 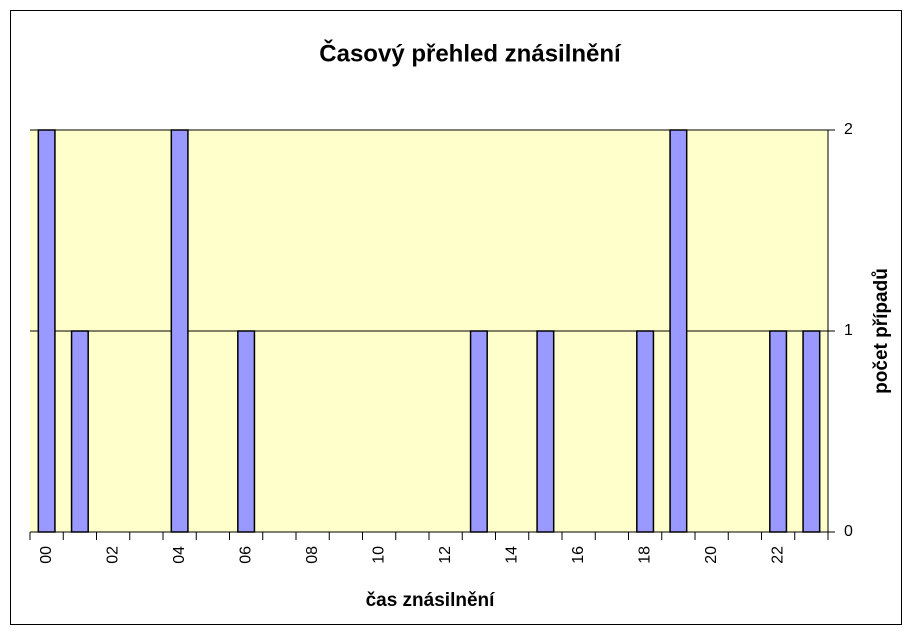 I want to click on x-tick-label: 06, so click(x=245, y=555).